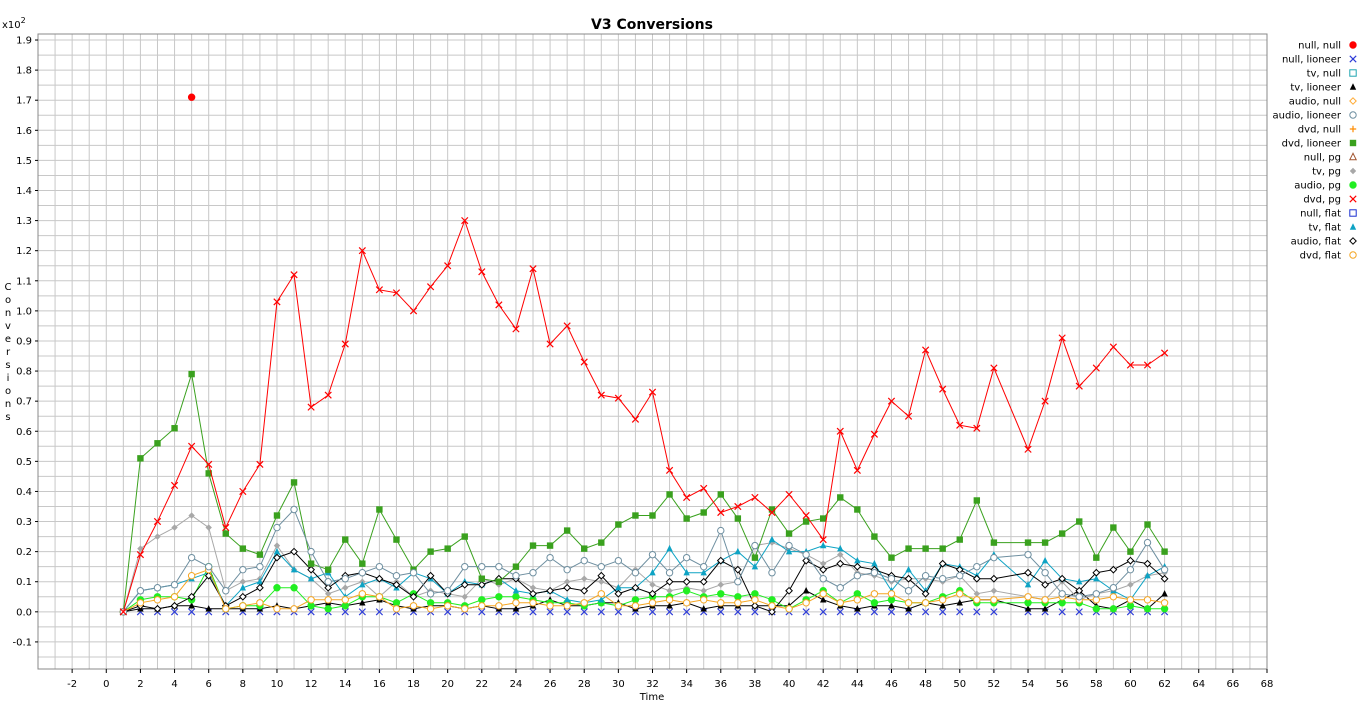 The height and width of the screenshot is (710, 1366). I want to click on x-tick-label: 28, so click(584, 684).